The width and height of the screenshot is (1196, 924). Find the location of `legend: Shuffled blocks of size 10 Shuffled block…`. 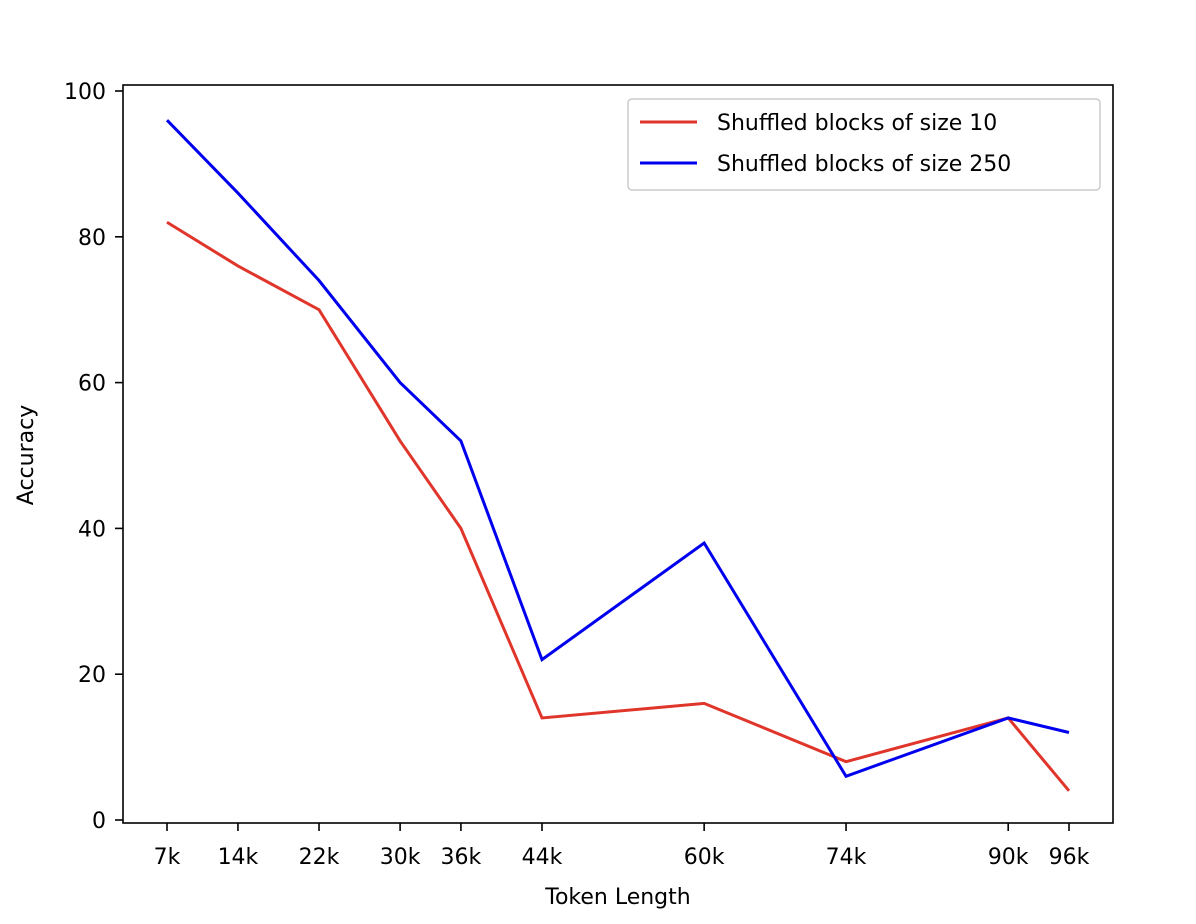

legend: Shuffled blocks of size 10 Shuffled block… is located at coordinates (864, 144).